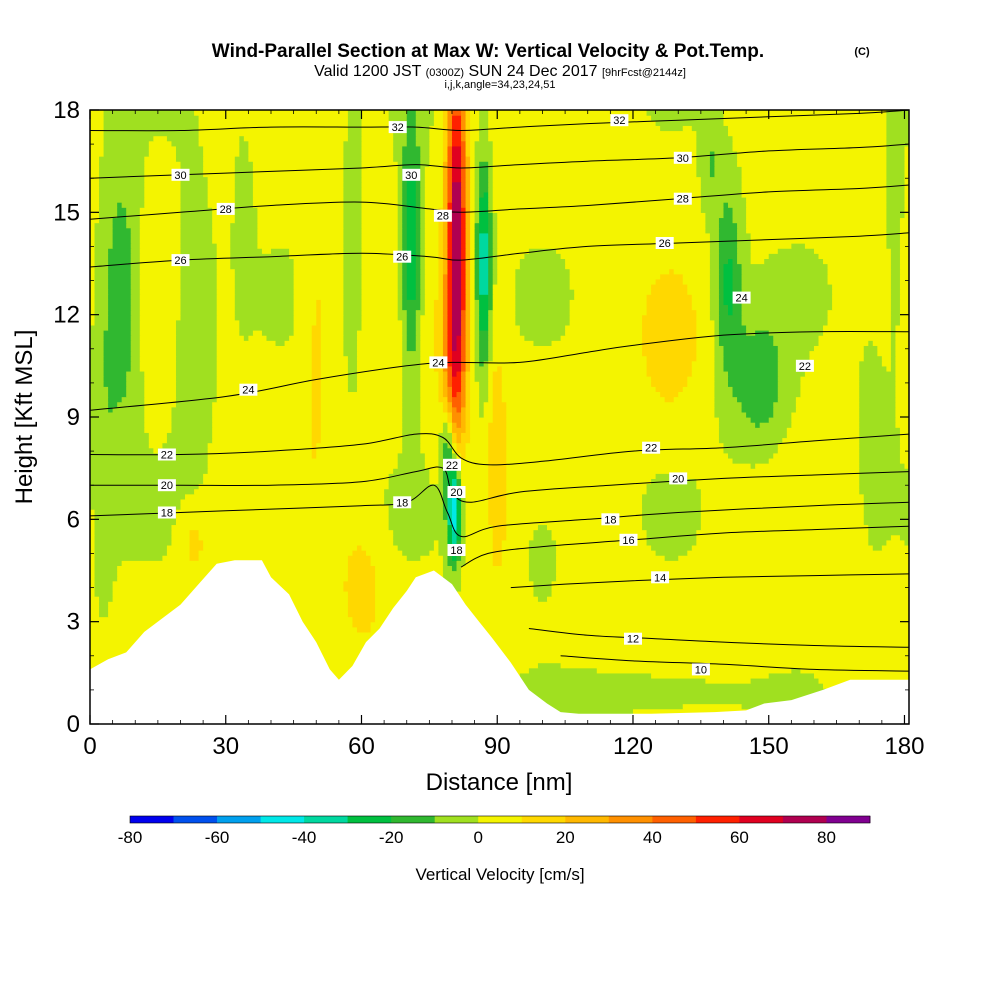 The width and height of the screenshot is (1000, 1000). I want to click on svg-text: 20, so click(456, 493).